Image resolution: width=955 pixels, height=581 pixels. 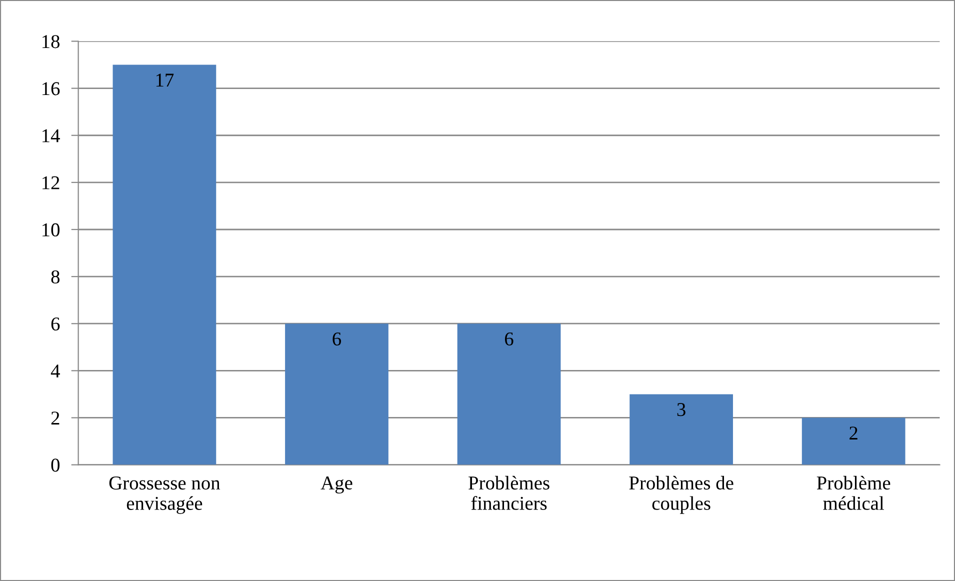 What do you see at coordinates (51, 41) in the screenshot?
I see `y-tick-label: 18` at bounding box center [51, 41].